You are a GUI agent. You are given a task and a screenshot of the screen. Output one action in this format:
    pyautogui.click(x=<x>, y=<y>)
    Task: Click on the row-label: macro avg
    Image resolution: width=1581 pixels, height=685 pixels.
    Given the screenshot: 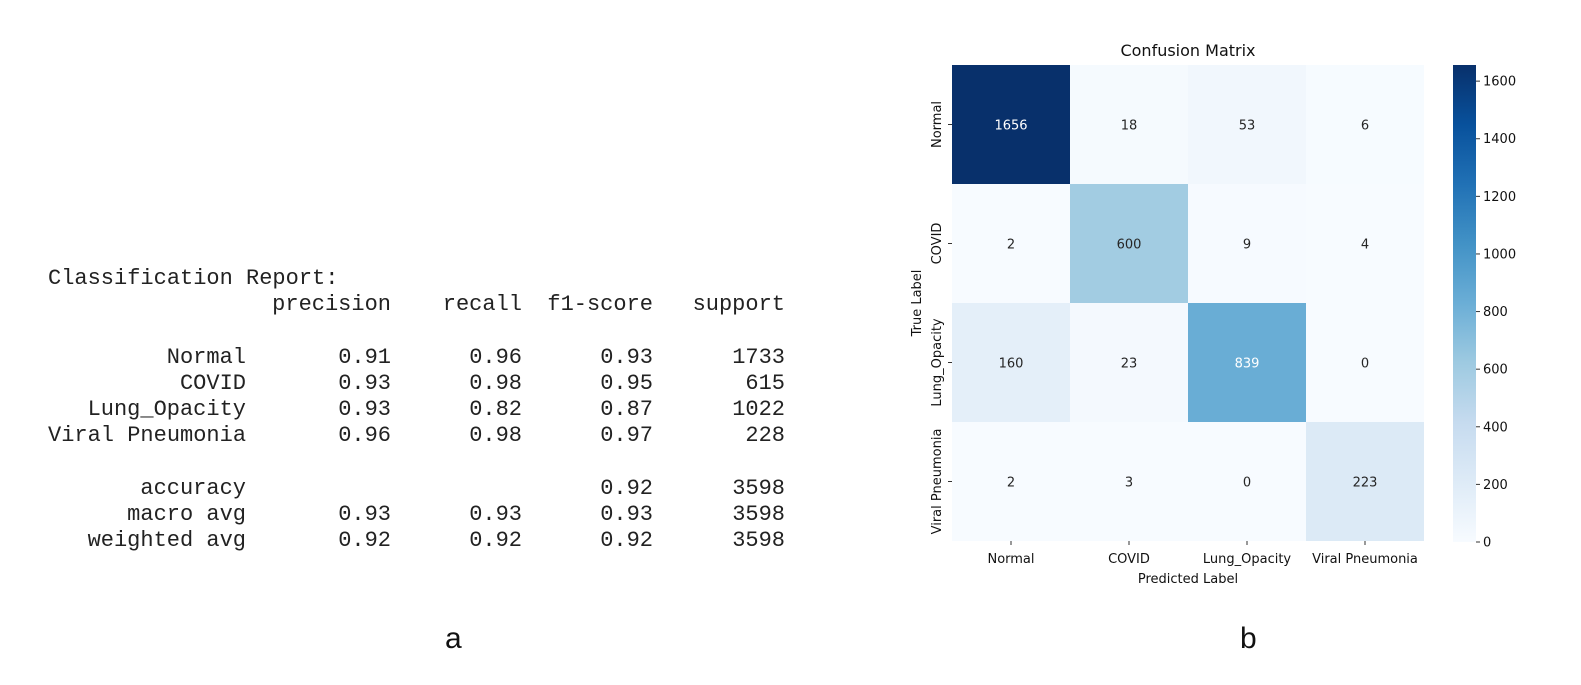 What is the action you would take?
    pyautogui.click(x=186, y=514)
    